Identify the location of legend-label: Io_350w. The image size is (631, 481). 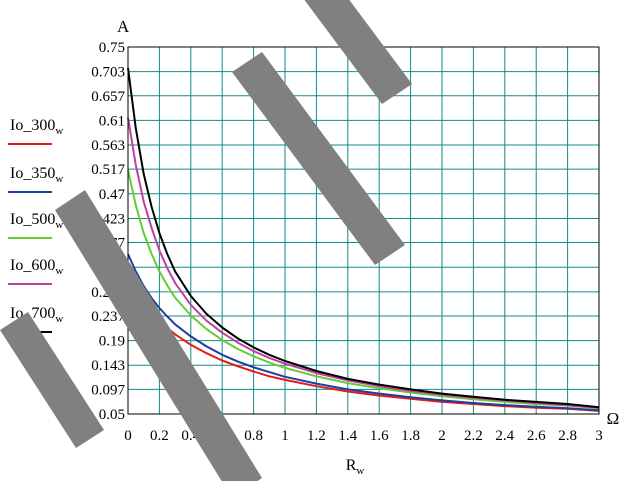
(36, 175).